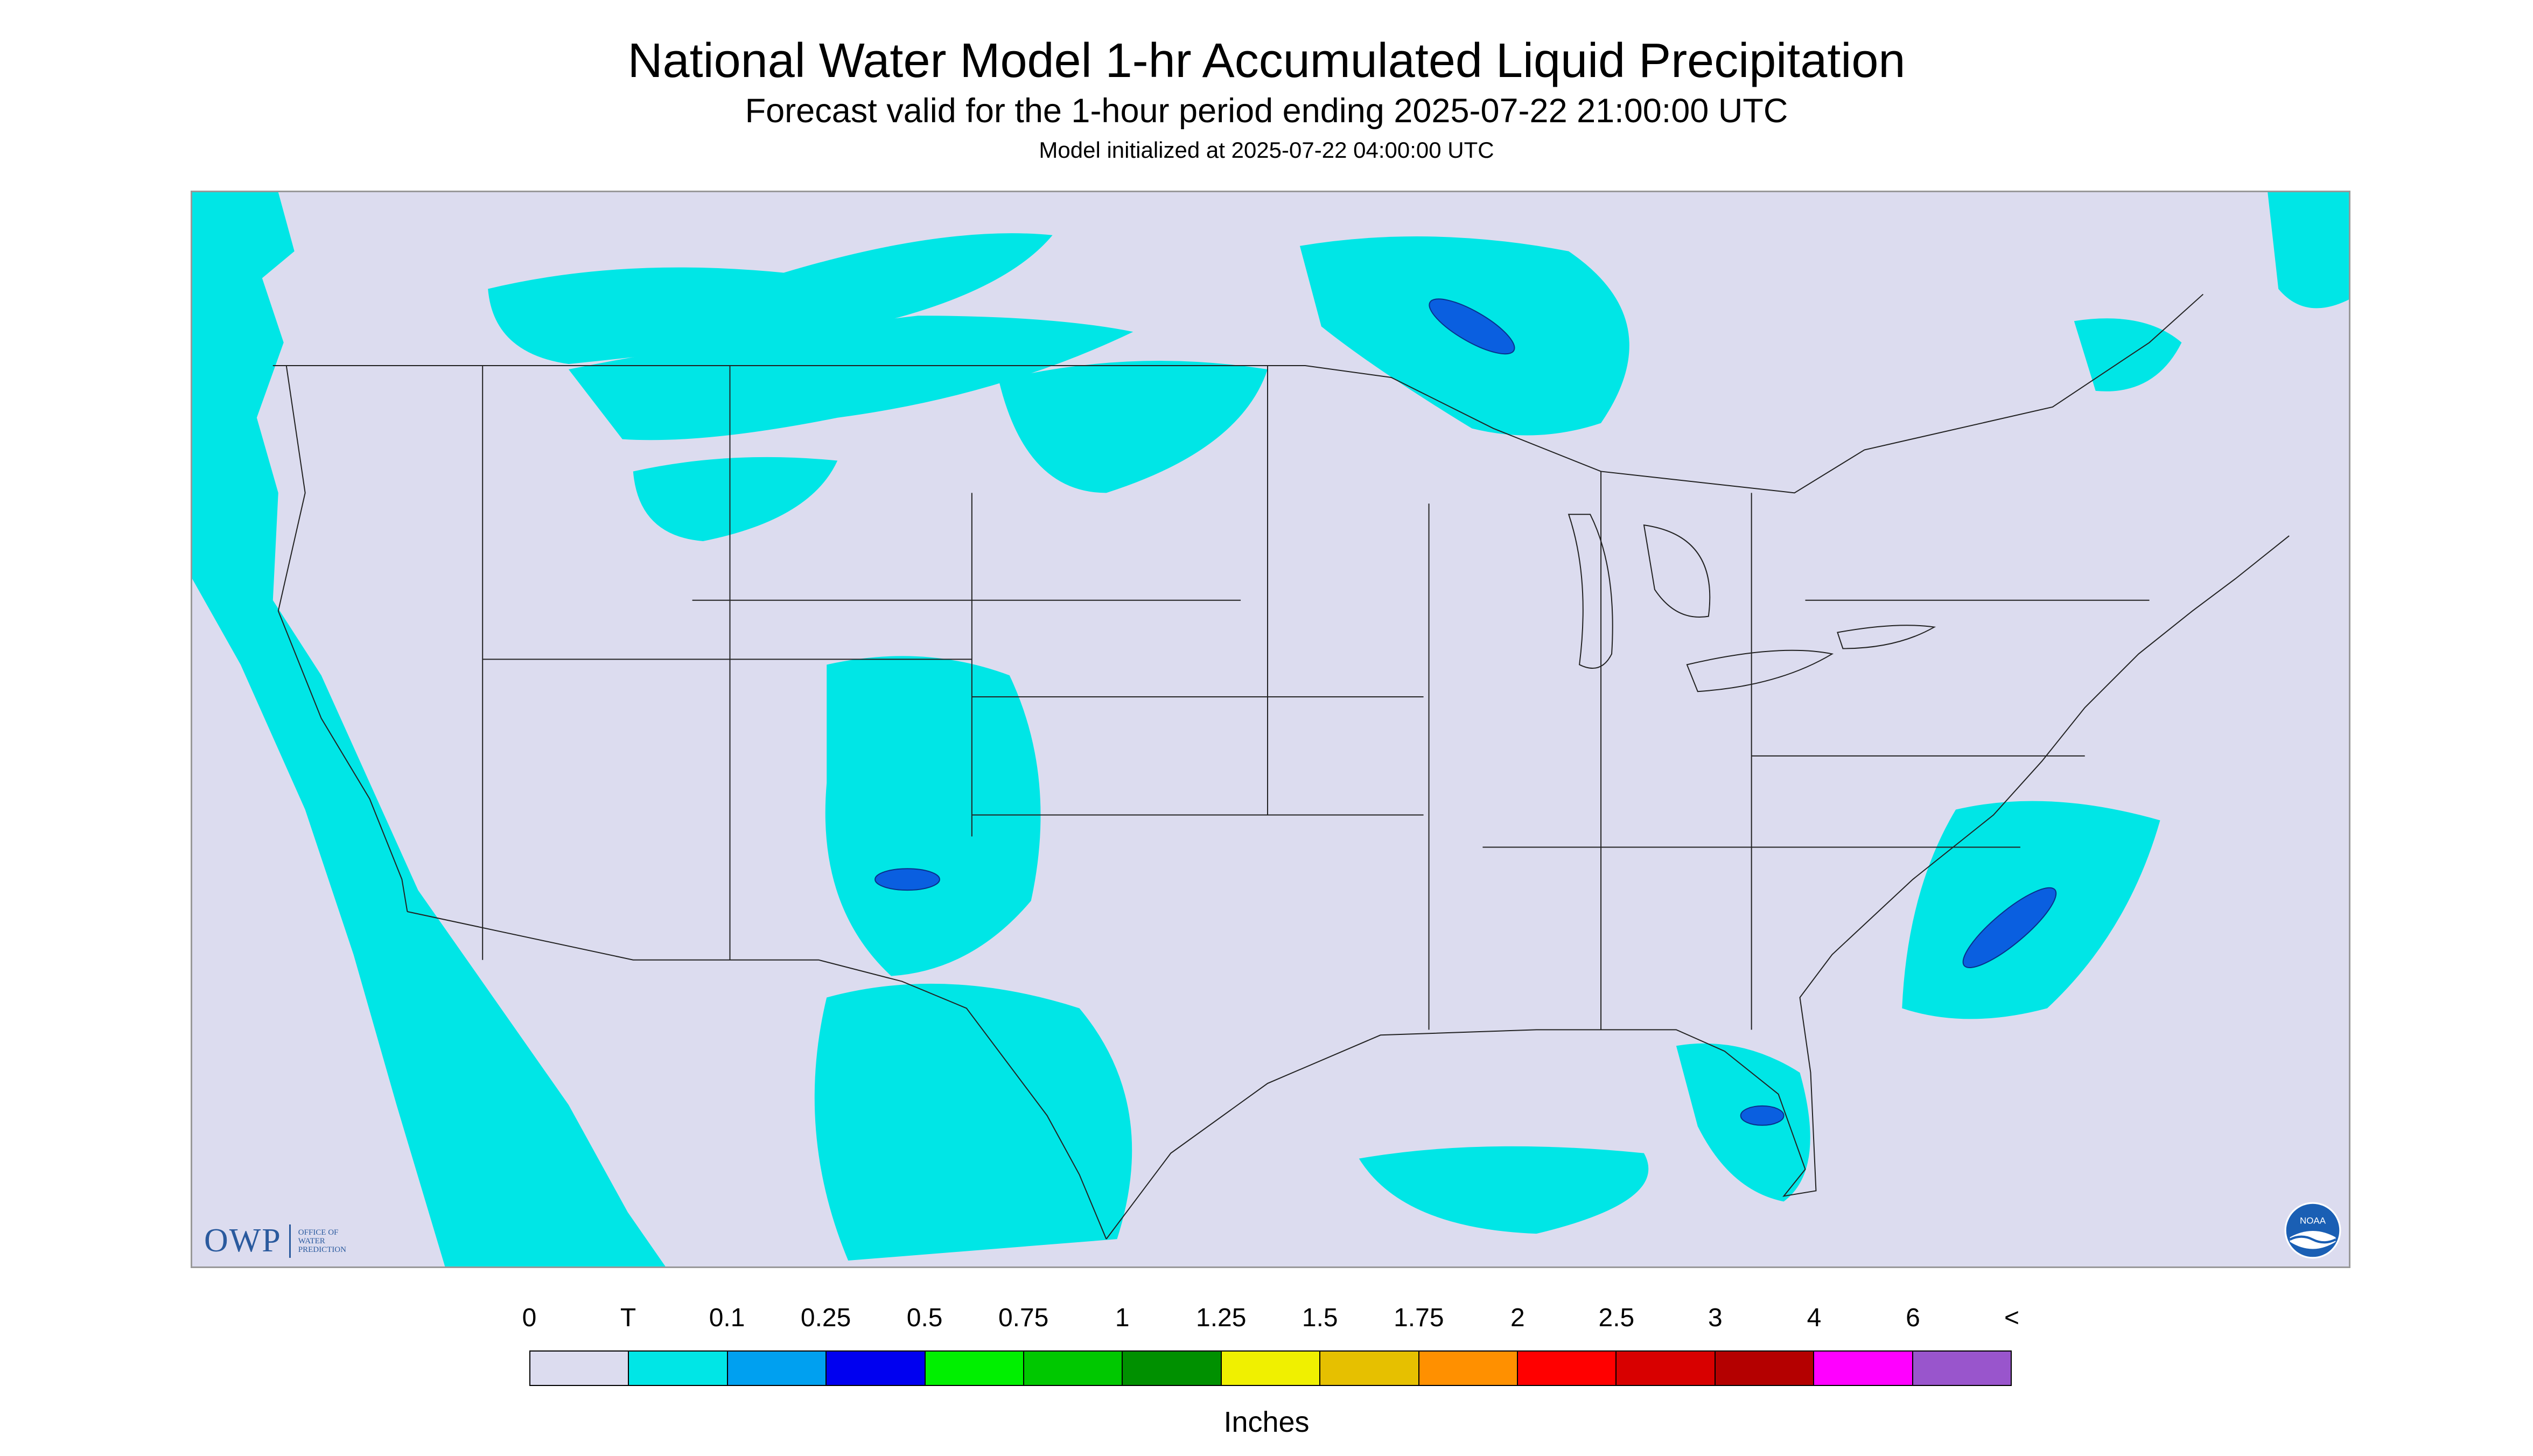 The image size is (2533, 1456). Describe the element at coordinates (2009, 928) in the screenshot. I see `atlantic-core` at that location.